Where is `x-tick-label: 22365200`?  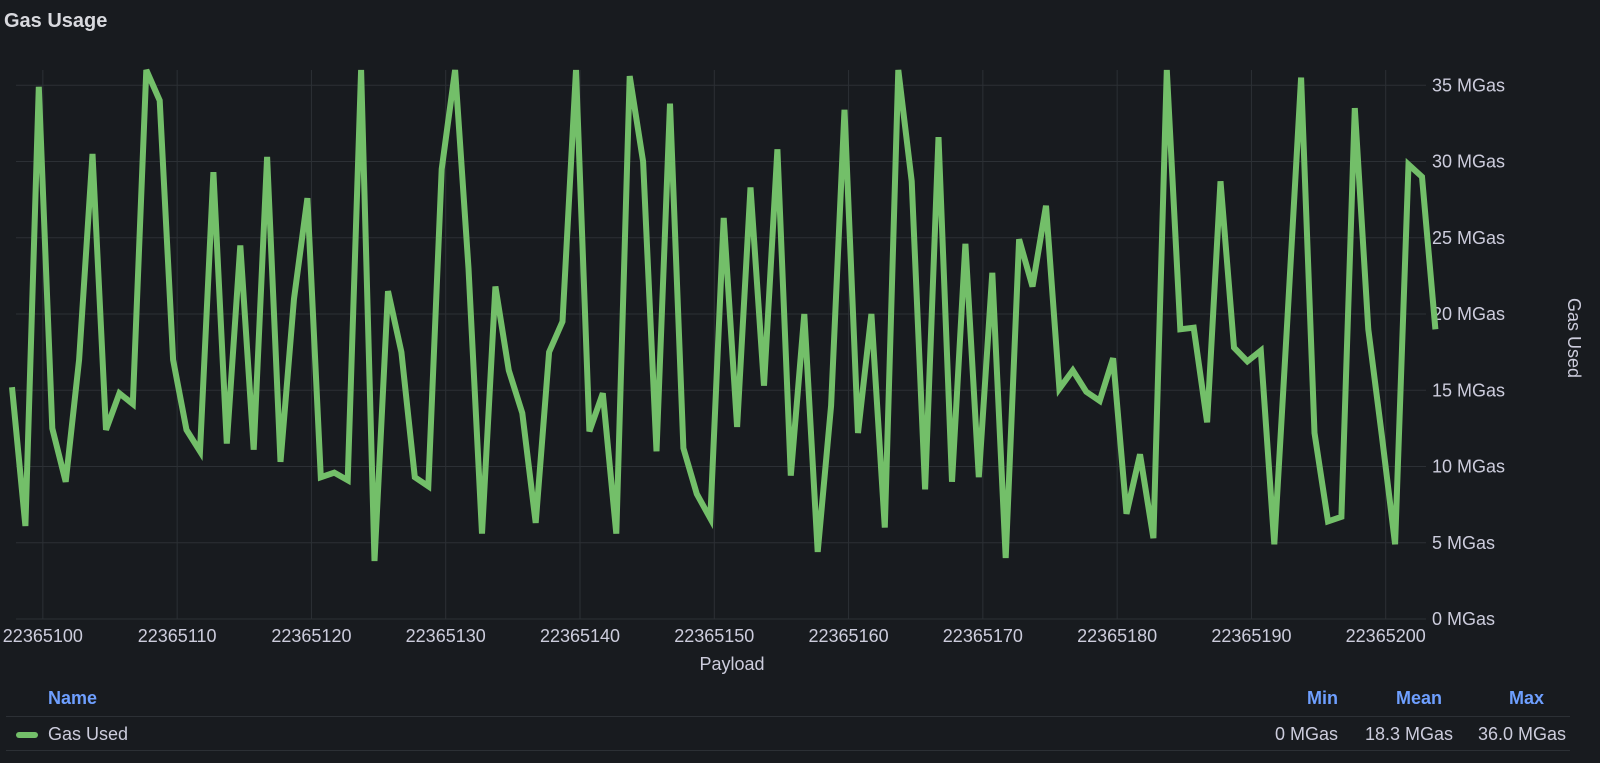 x-tick-label: 22365200 is located at coordinates (1386, 636).